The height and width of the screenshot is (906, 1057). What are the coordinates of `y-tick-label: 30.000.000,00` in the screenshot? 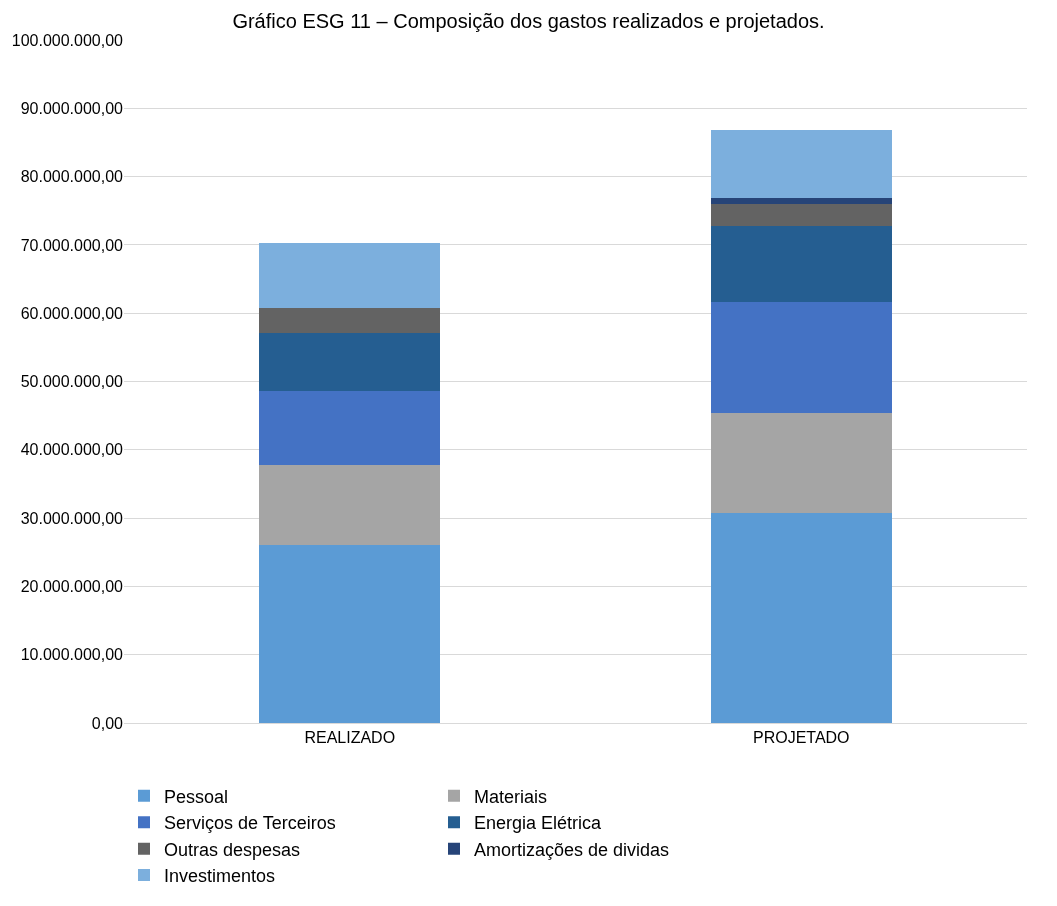 It's located at (72, 518).